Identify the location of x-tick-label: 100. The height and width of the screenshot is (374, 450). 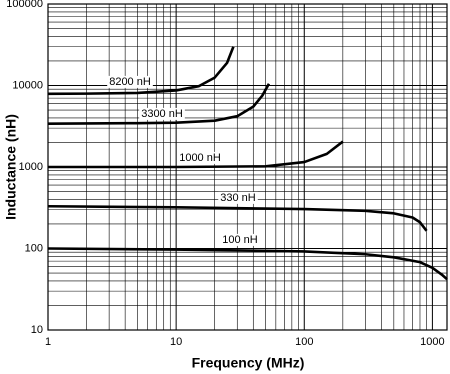
(304, 342).